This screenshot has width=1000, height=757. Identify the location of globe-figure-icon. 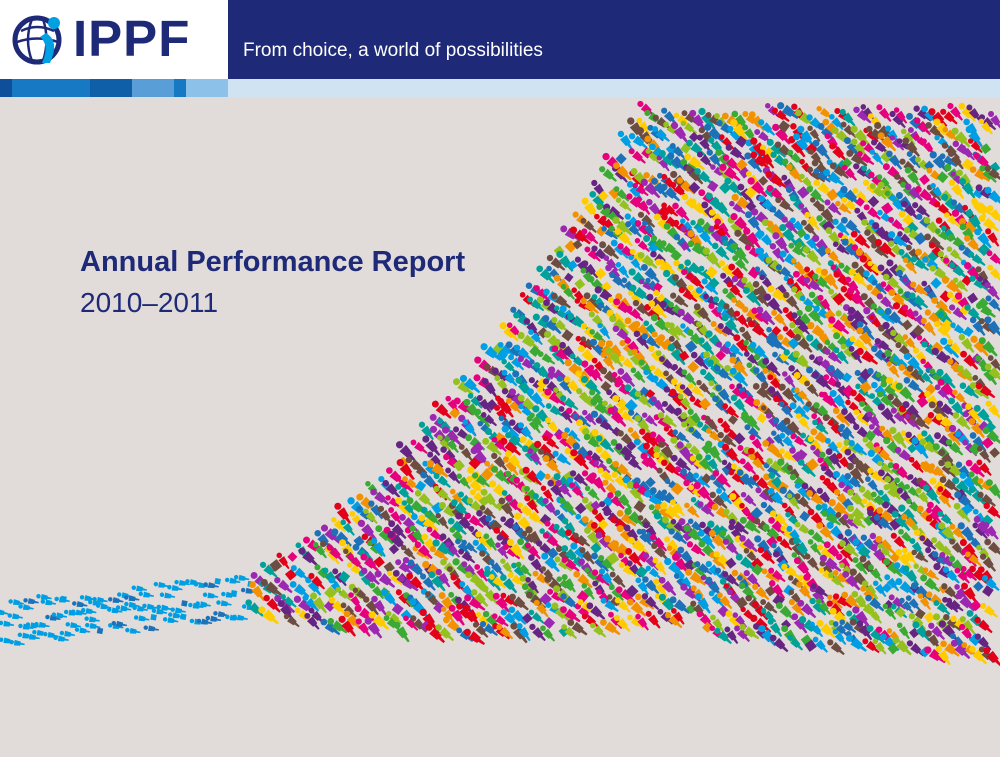
(37, 40).